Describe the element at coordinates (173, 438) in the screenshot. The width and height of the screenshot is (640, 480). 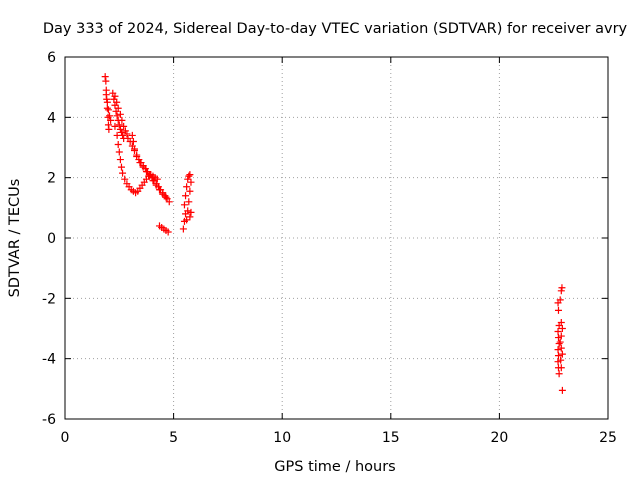
I see `x-tick-label: 5` at that location.